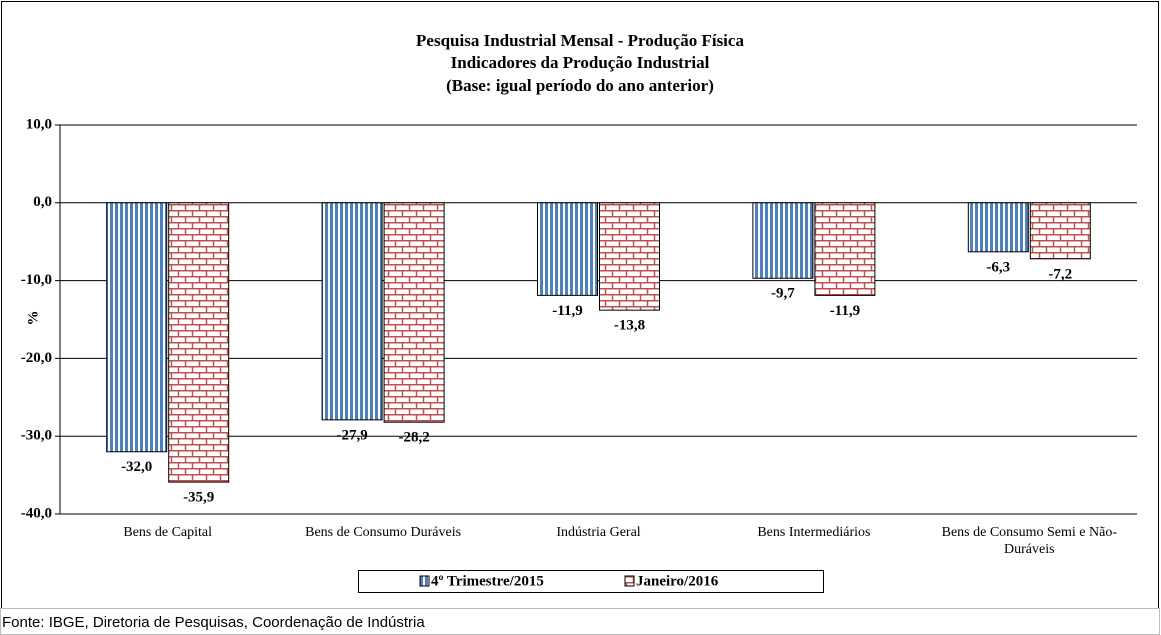 The height and width of the screenshot is (635, 1161). I want to click on legend-label: 4º Trimestre/2015, so click(487, 581).